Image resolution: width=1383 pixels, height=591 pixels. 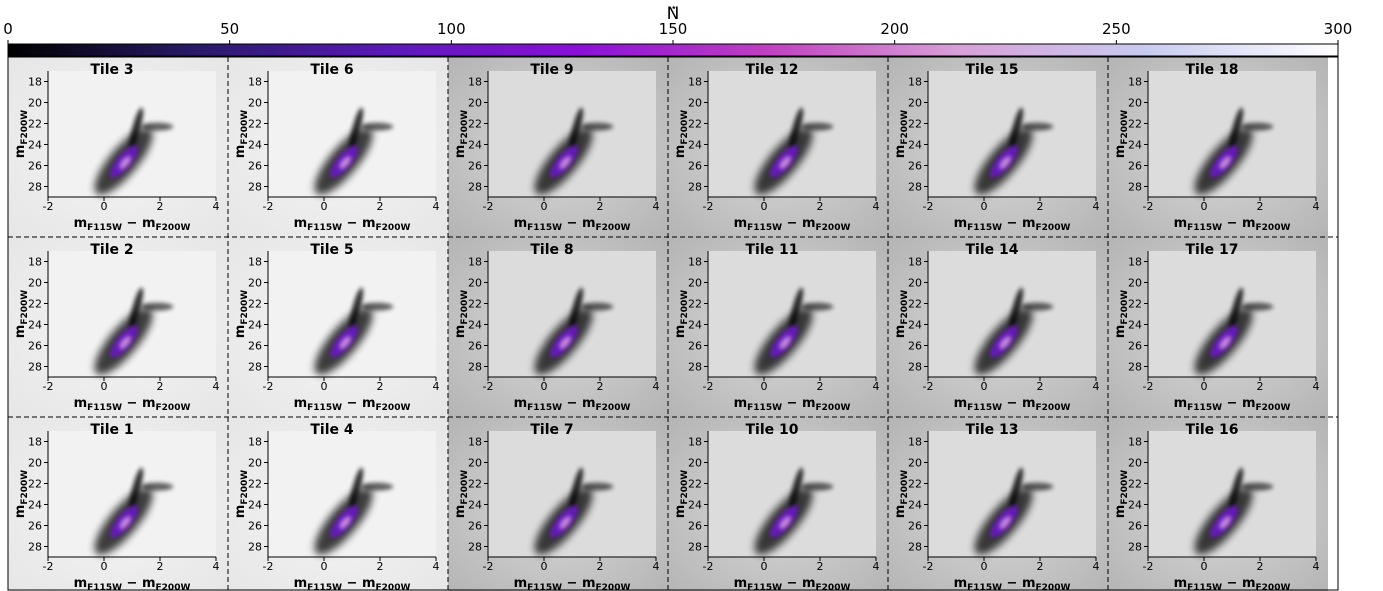 I want to click on colorbar-tick-label: 300, so click(x=1338, y=29).